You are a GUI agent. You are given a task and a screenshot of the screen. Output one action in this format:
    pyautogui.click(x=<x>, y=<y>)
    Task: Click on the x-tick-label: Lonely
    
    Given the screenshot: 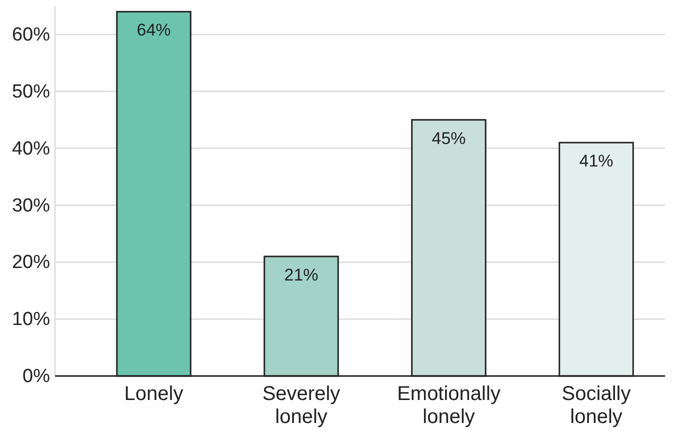 What is the action you would take?
    pyautogui.click(x=154, y=394)
    